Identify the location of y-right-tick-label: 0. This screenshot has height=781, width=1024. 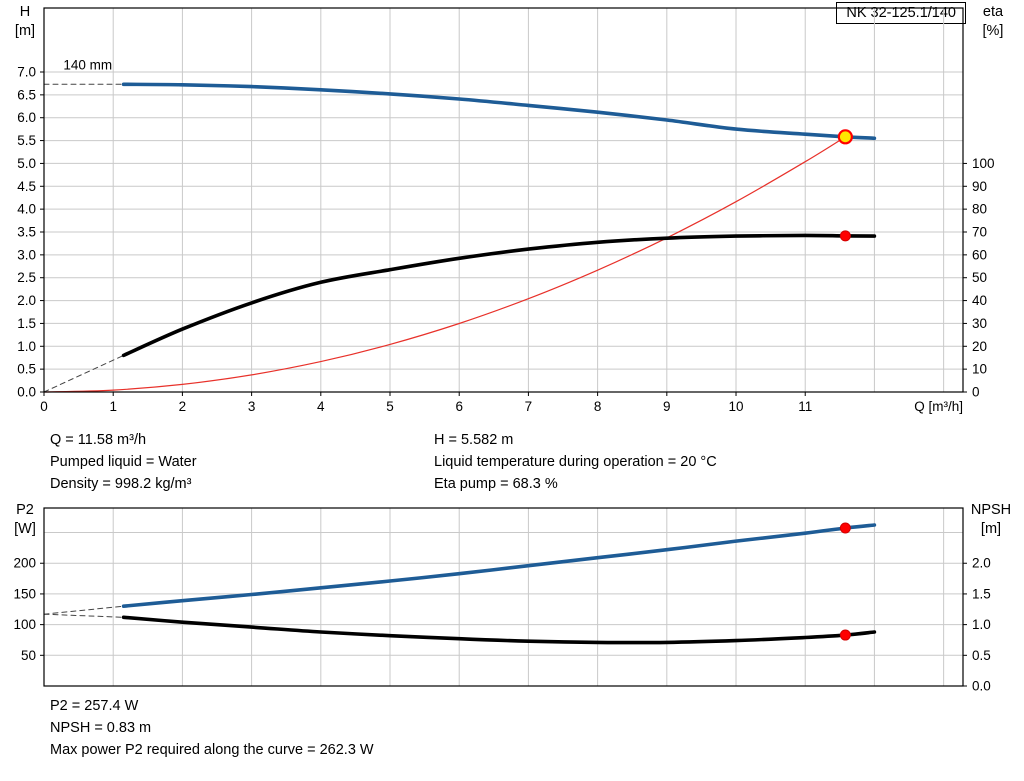
(976, 392).